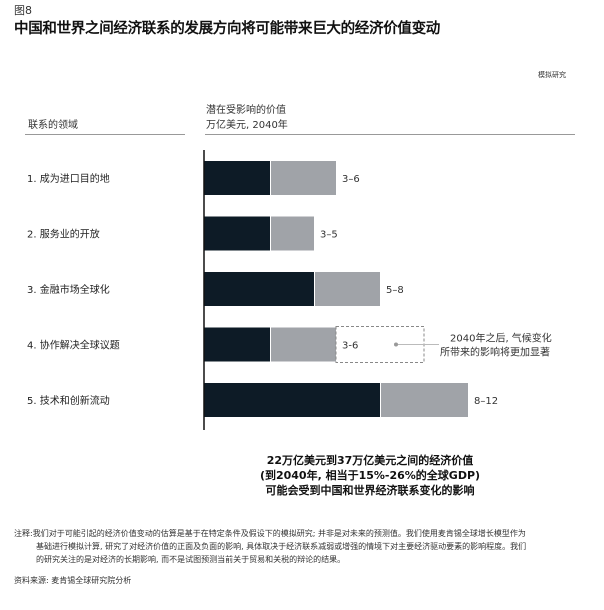 The width and height of the screenshot is (604, 610). Describe the element at coordinates (73, 345) in the screenshot. I see `category-label: 4. 协作解决全球议题` at that location.